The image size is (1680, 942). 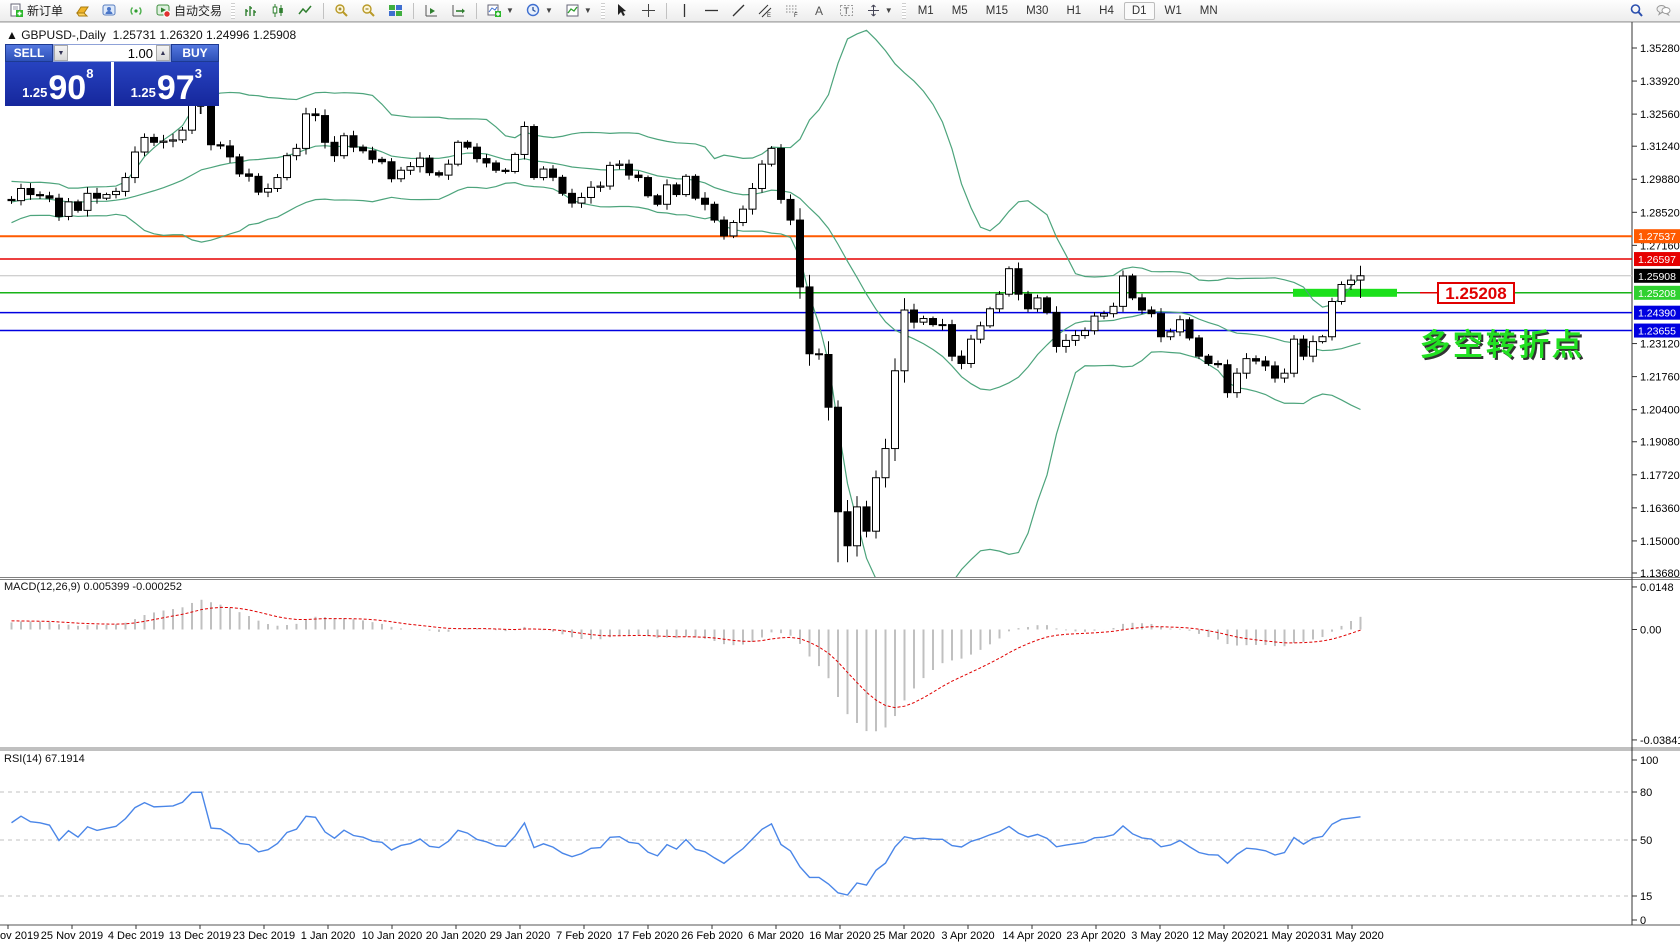 I want to click on new-order-label: 新订单, so click(x=45, y=11).